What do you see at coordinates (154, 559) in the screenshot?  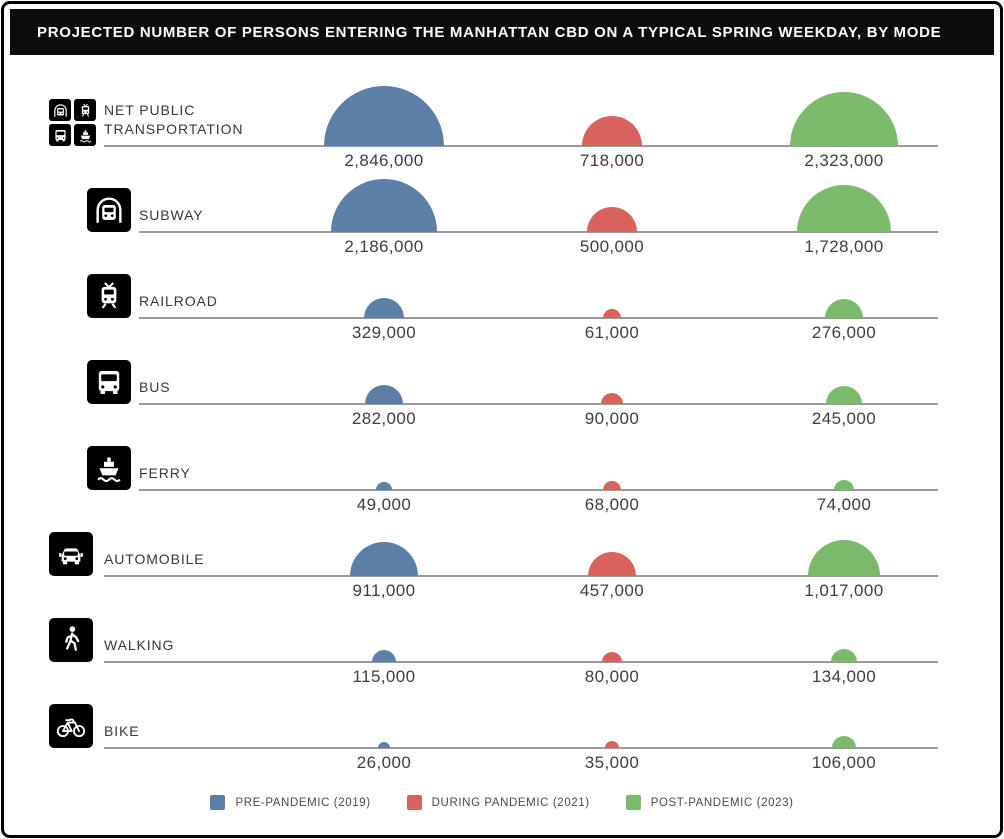 I see `row-label: AUTOMOBILE` at bounding box center [154, 559].